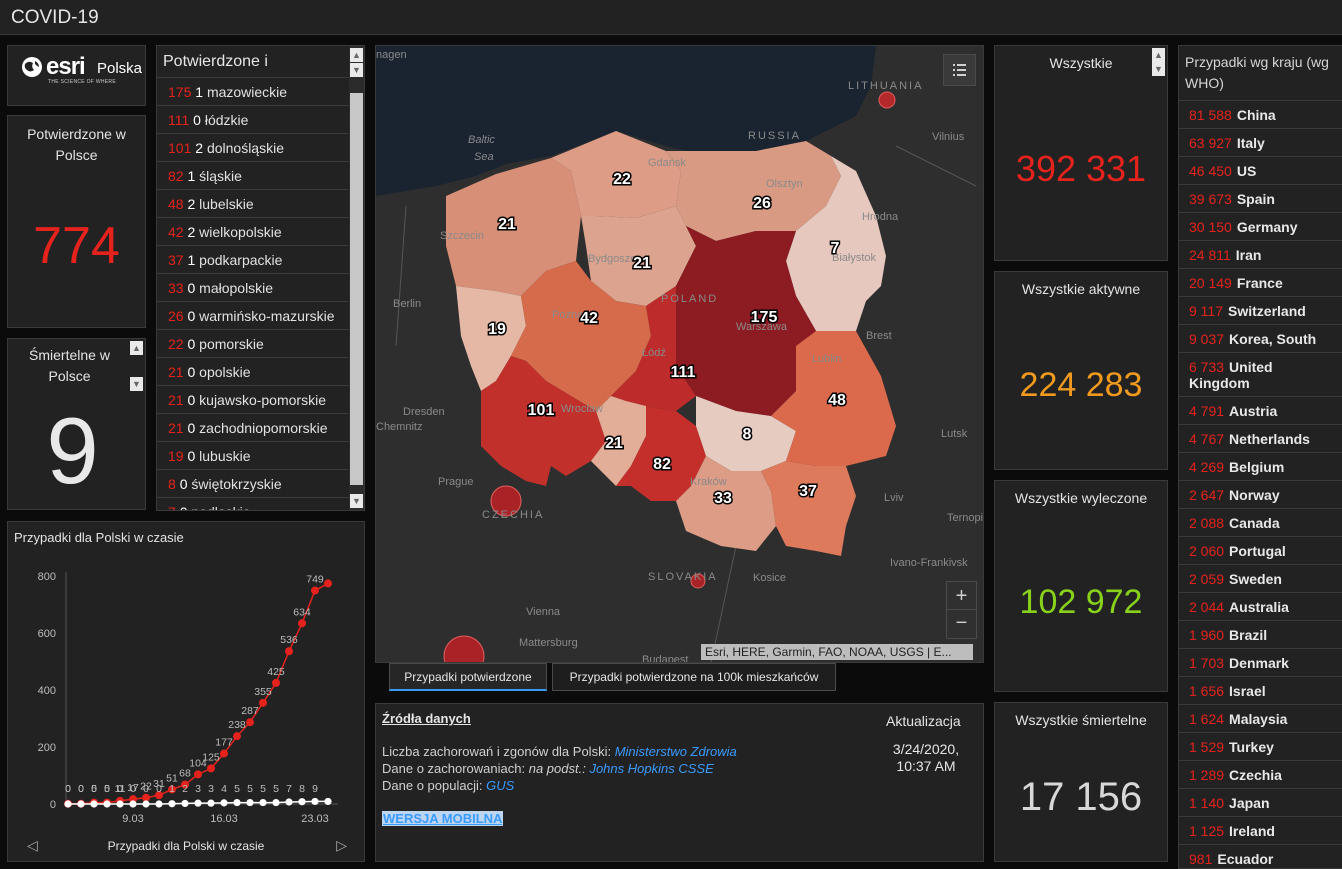 The image size is (1342, 869). Describe the element at coordinates (253, 260) in the screenshot. I see `region-list-item: 37 1 podkarpackie` at that location.